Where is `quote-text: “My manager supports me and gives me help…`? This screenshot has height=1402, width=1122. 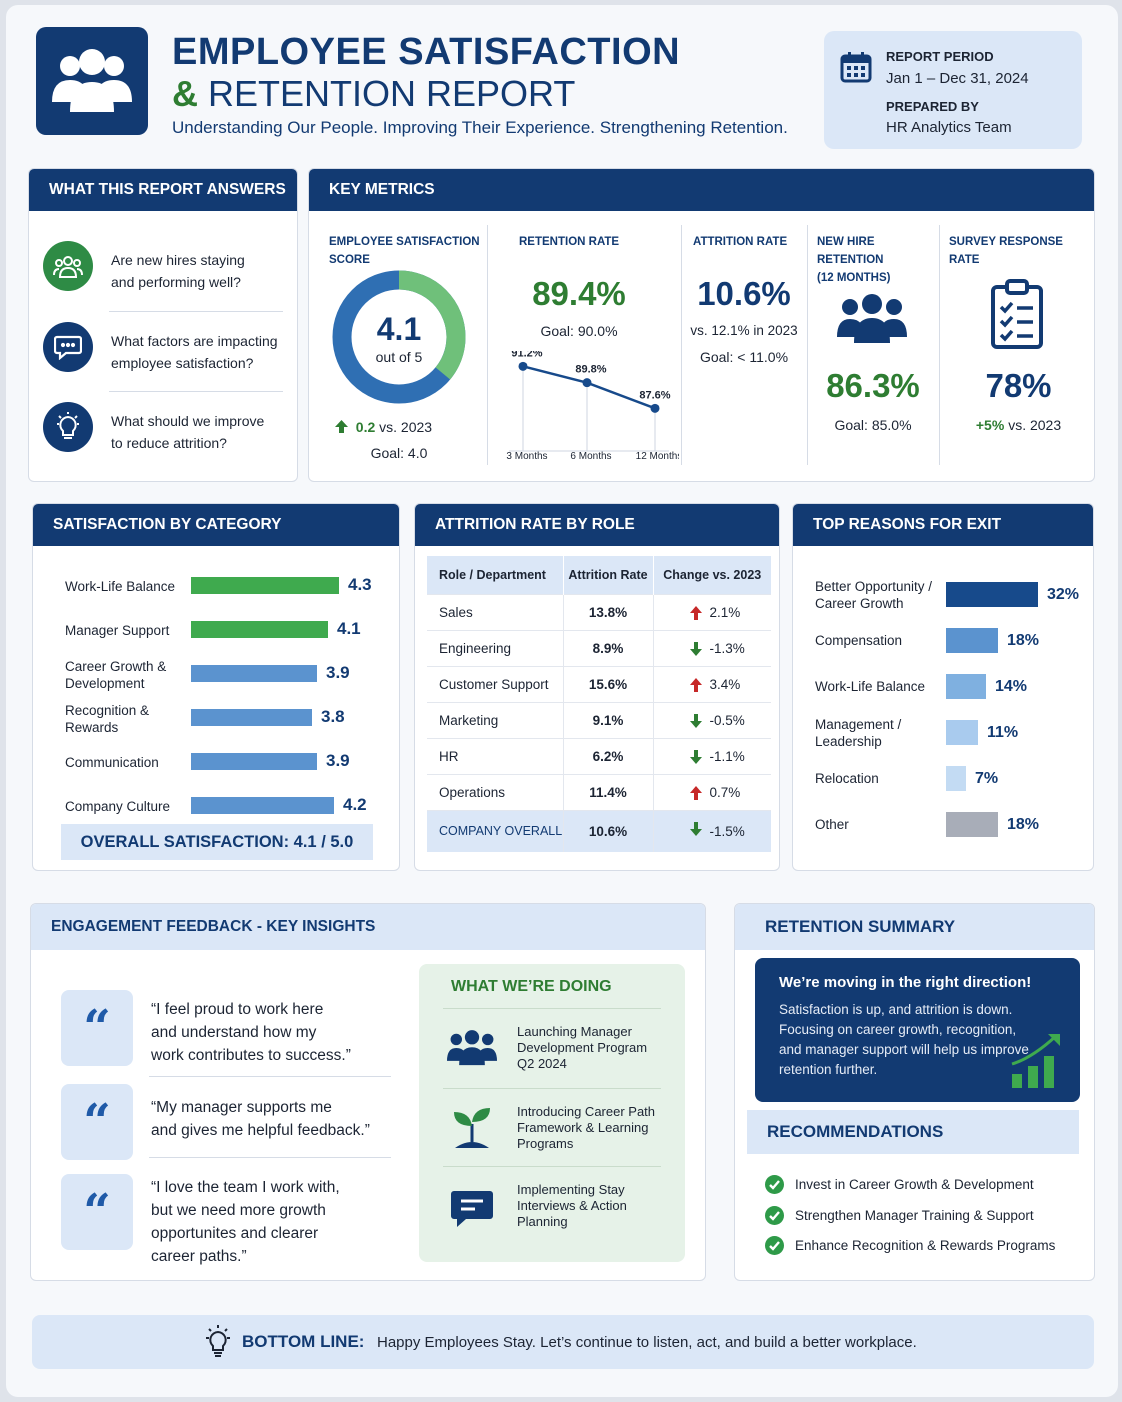
quote-text: “My manager supports me and gives me help… is located at coordinates (260, 1119).